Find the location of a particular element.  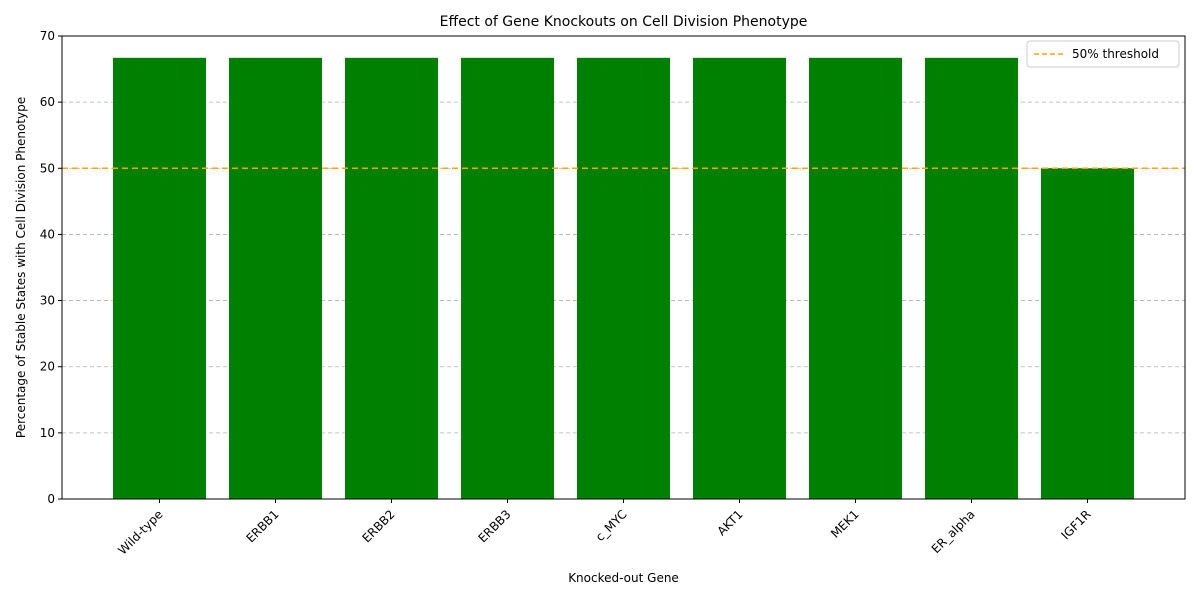

legend: 50% threshold is located at coordinates (1103, 54).